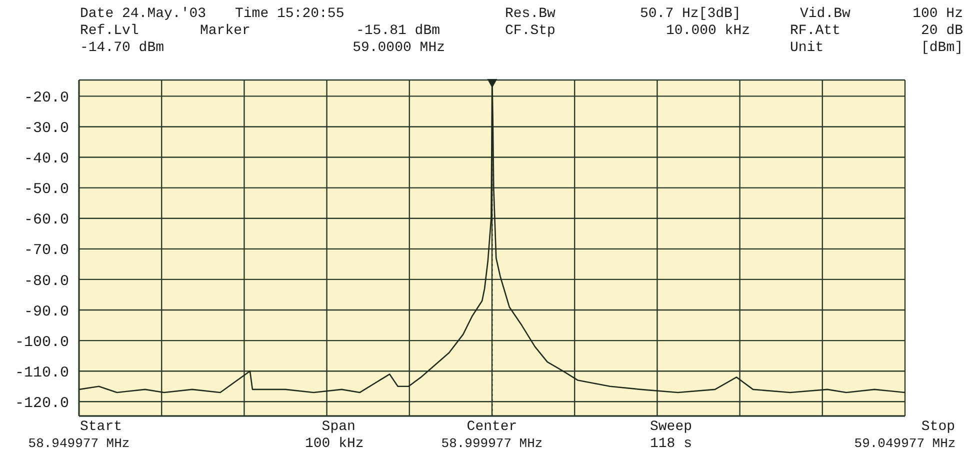 The image size is (968, 461). Describe the element at coordinates (905, 444) in the screenshot. I see `x-tick-label: 59.049977 MHz` at that location.